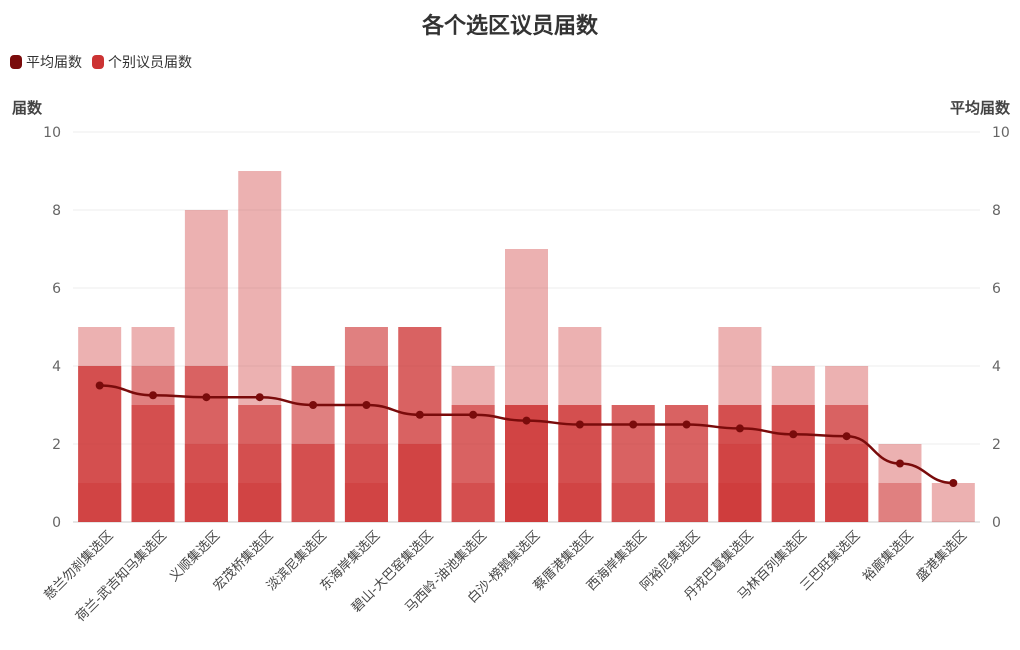 This screenshot has width=1020, height=650. Describe the element at coordinates (996, 289) in the screenshot. I see `y-tick-label-right: 6` at that location.